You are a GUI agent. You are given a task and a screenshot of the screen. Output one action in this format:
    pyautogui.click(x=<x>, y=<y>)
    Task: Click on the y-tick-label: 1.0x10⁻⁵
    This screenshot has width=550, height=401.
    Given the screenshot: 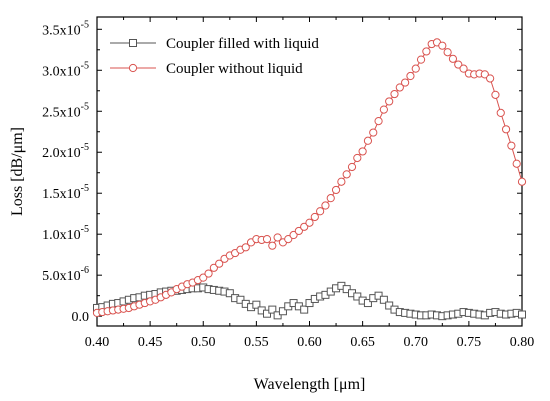 What is the action you would take?
    pyautogui.click(x=65, y=233)
    